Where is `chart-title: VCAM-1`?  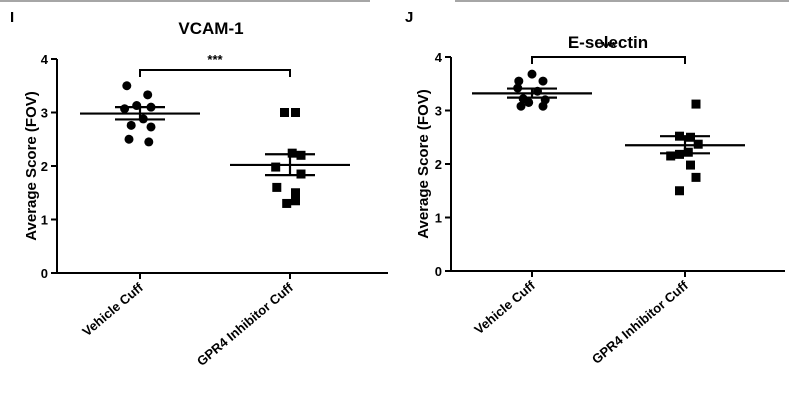
chart-title: VCAM-1 is located at coordinates (210, 28).